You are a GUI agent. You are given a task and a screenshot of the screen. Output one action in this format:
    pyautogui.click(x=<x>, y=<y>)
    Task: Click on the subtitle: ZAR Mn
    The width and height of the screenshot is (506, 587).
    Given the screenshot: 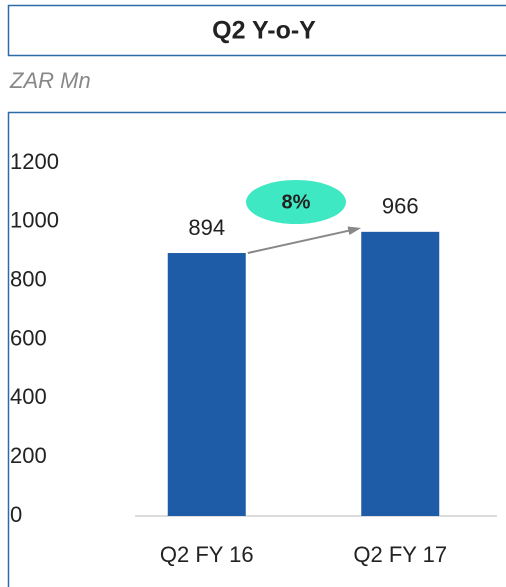 What is the action you would take?
    pyautogui.click(x=50, y=80)
    